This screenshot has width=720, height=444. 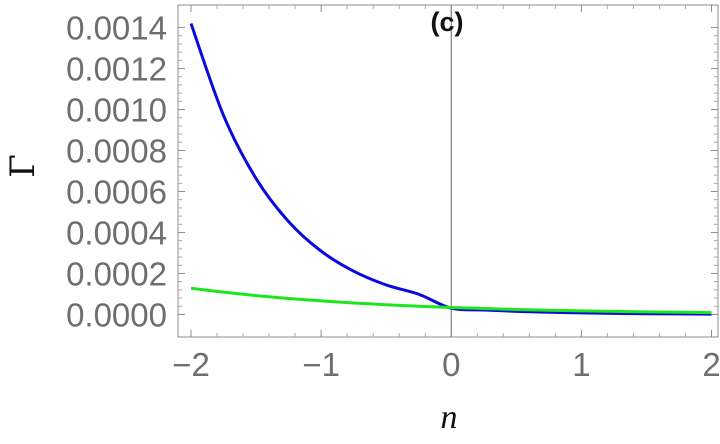 What do you see at coordinates (116, 151) in the screenshot?
I see `y-tick-label: 0.0008` at bounding box center [116, 151].